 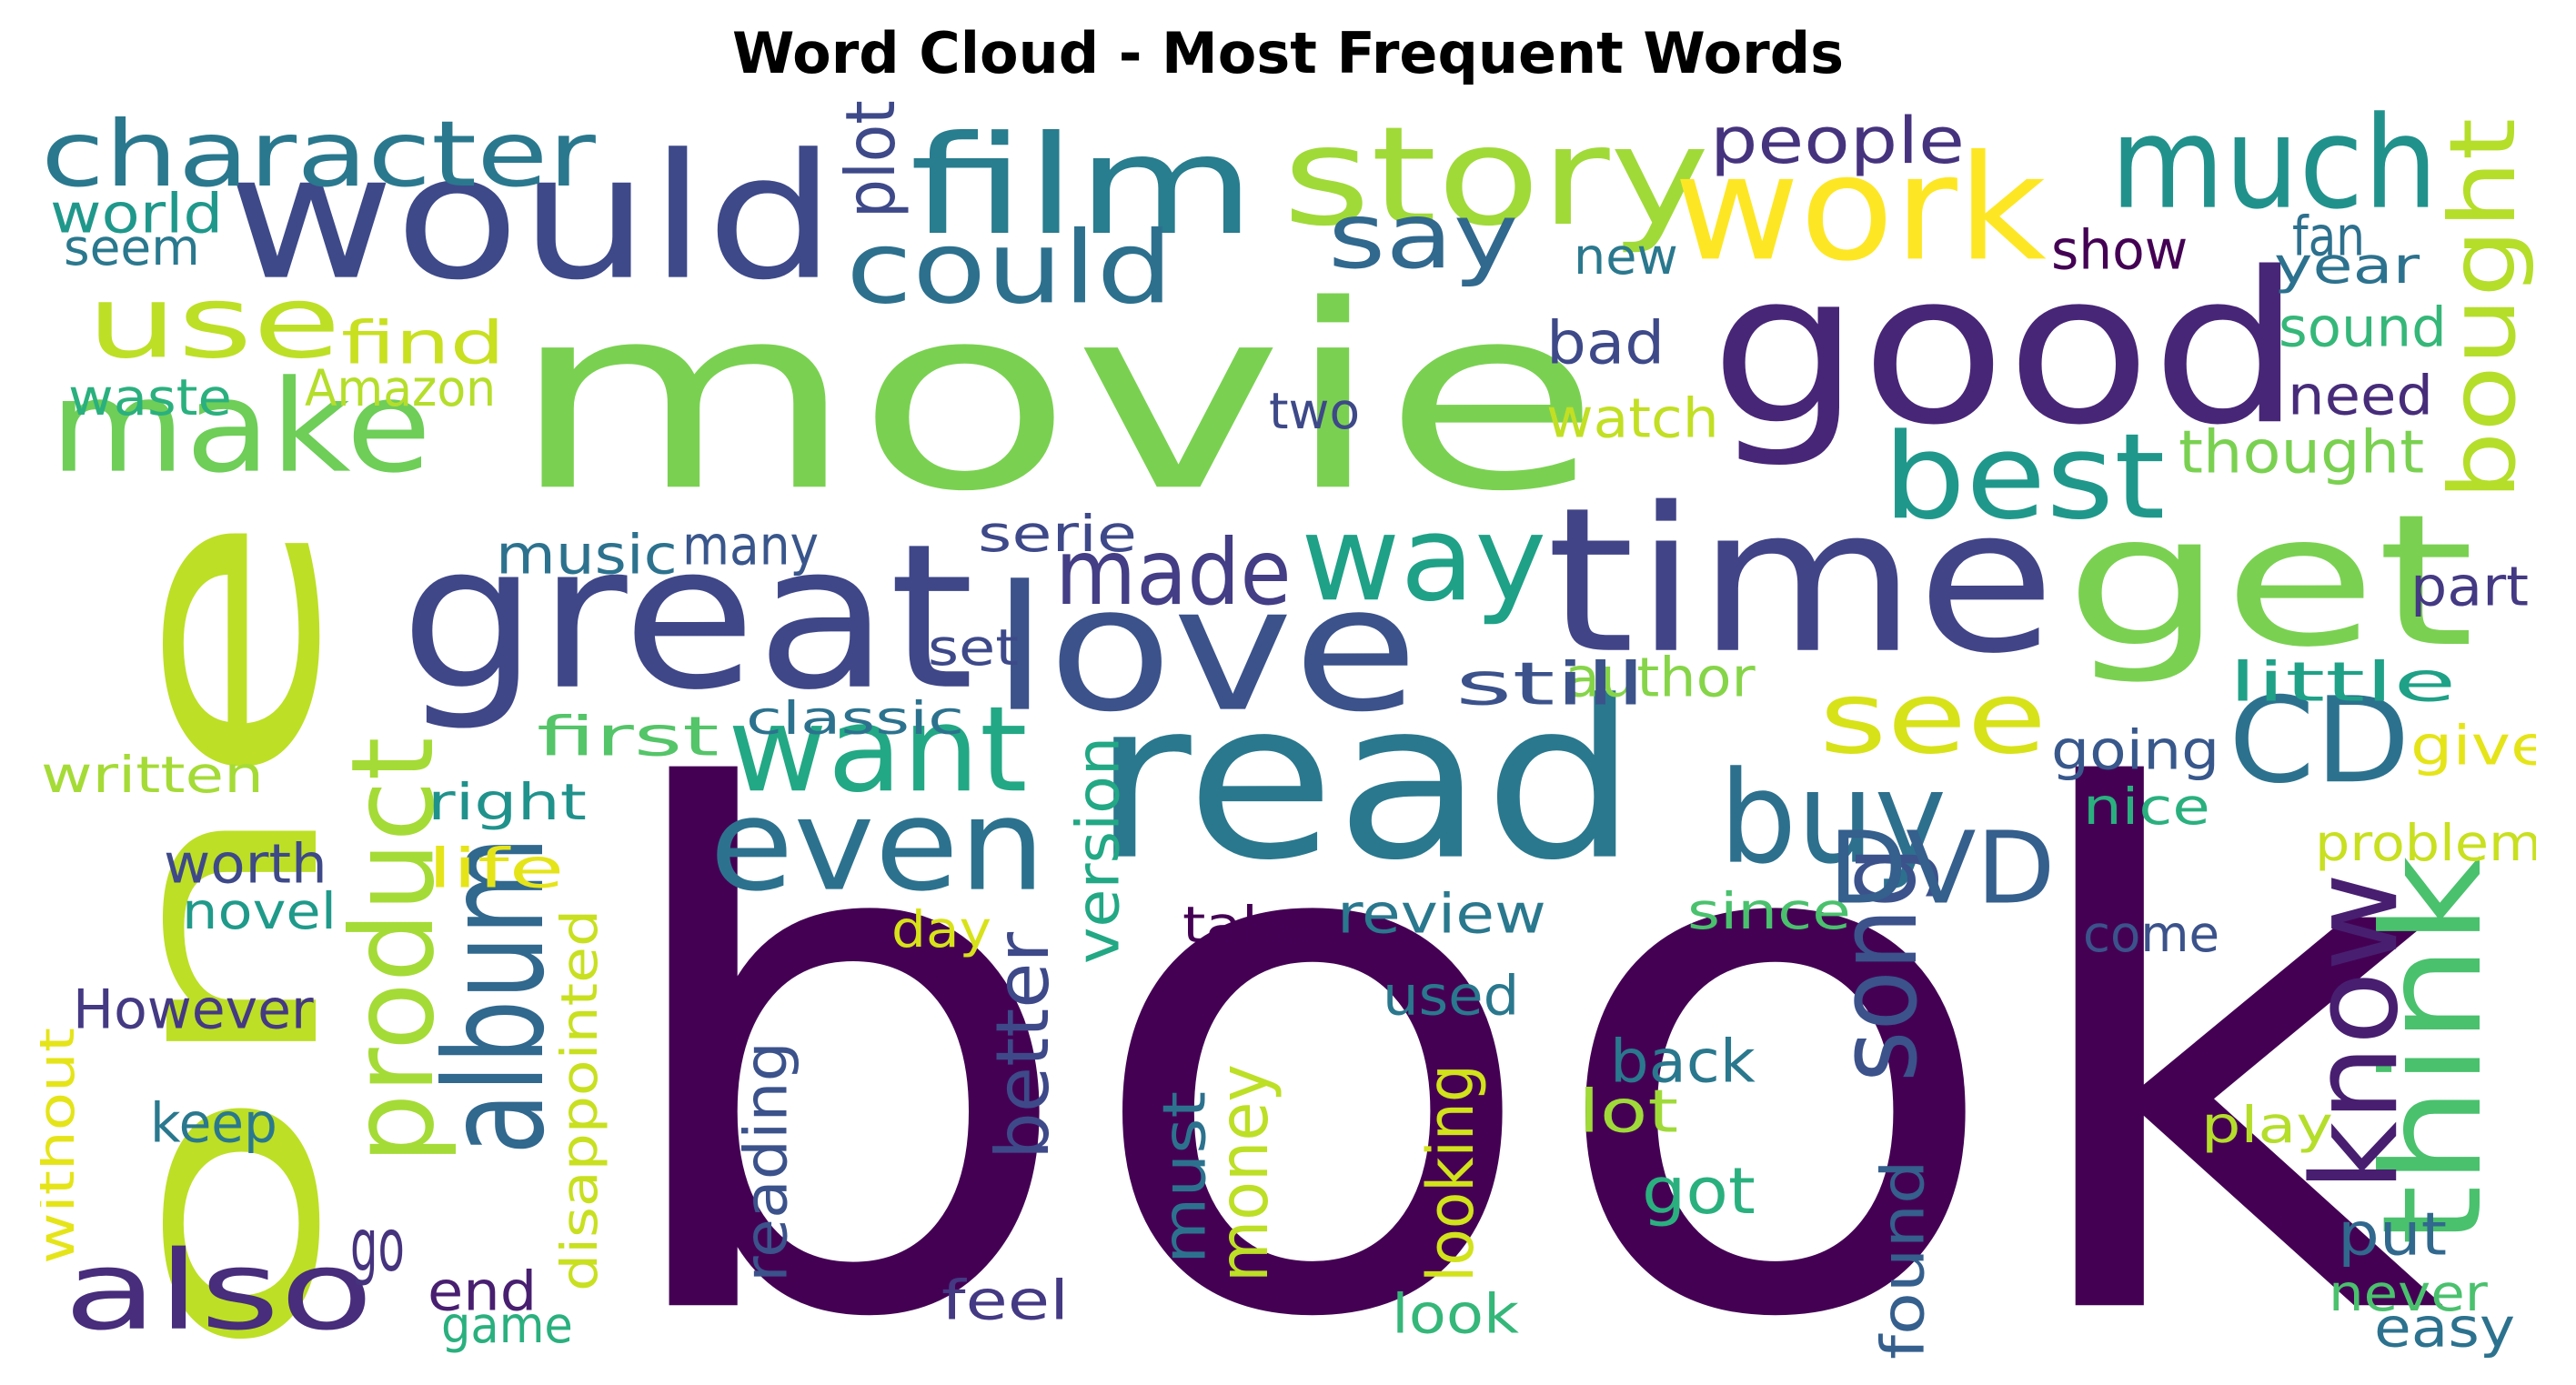 What do you see at coordinates (2151, 934) in the screenshot?
I see `word-come: come` at bounding box center [2151, 934].